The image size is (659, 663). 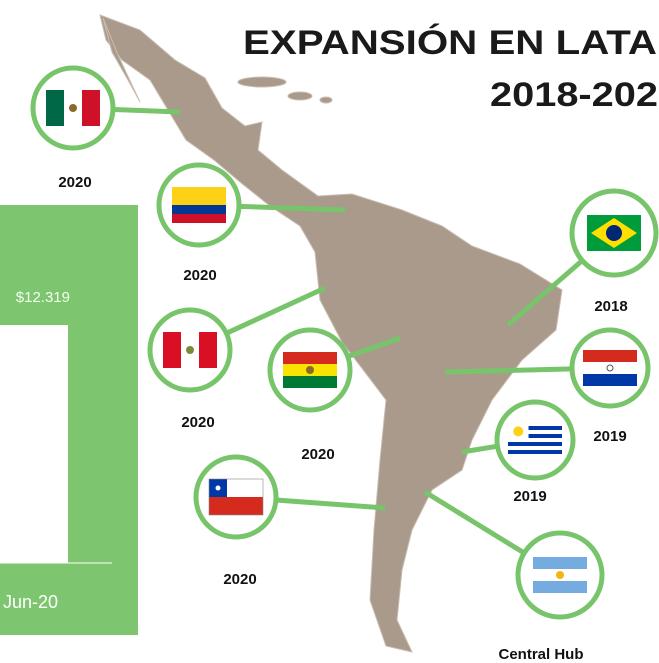 What do you see at coordinates (450, 43) in the screenshot?
I see `title-line1: EXPANSIÓN EN LATA` at bounding box center [450, 43].